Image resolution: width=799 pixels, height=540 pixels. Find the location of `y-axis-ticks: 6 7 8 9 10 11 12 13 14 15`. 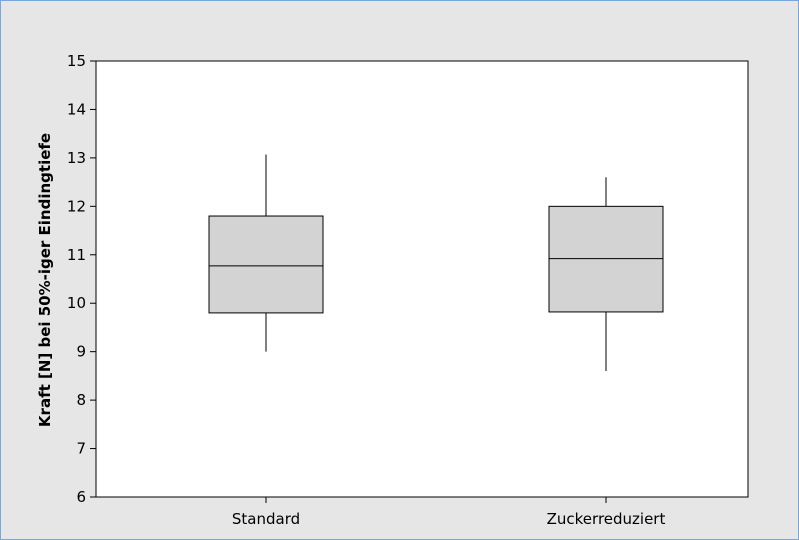

y-axis-ticks: 6 7 8 9 10 11 12 13 14 15 is located at coordinates (81, 279).